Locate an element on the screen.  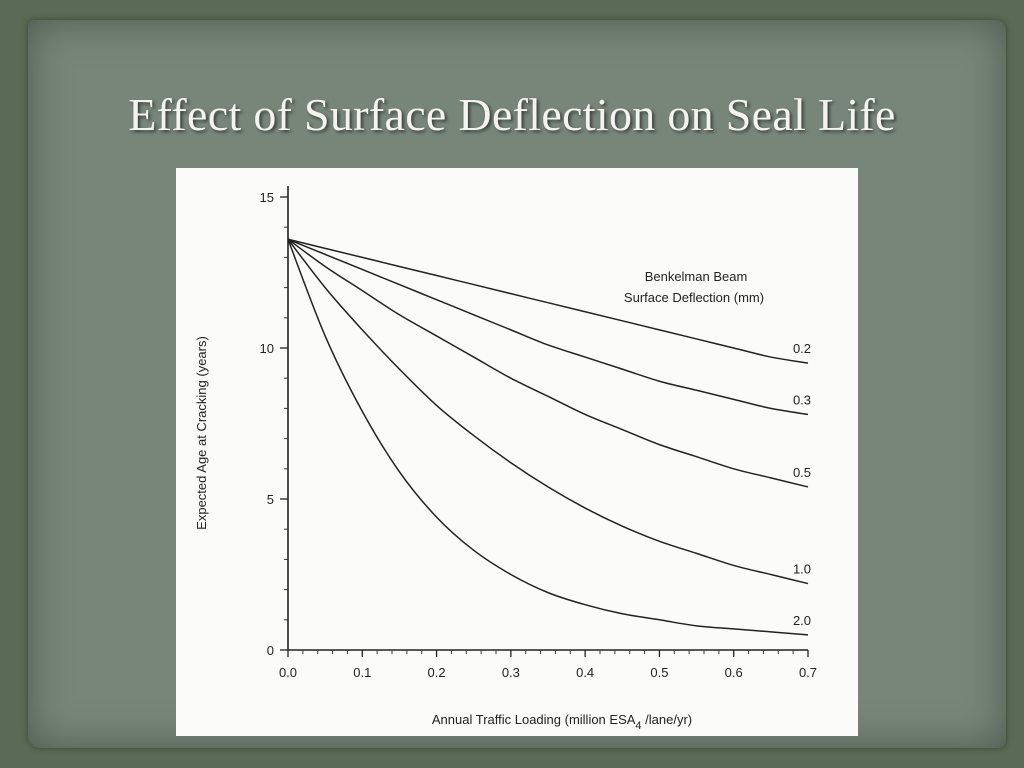
series-label-0-5: 0.5 is located at coordinates (802, 472).